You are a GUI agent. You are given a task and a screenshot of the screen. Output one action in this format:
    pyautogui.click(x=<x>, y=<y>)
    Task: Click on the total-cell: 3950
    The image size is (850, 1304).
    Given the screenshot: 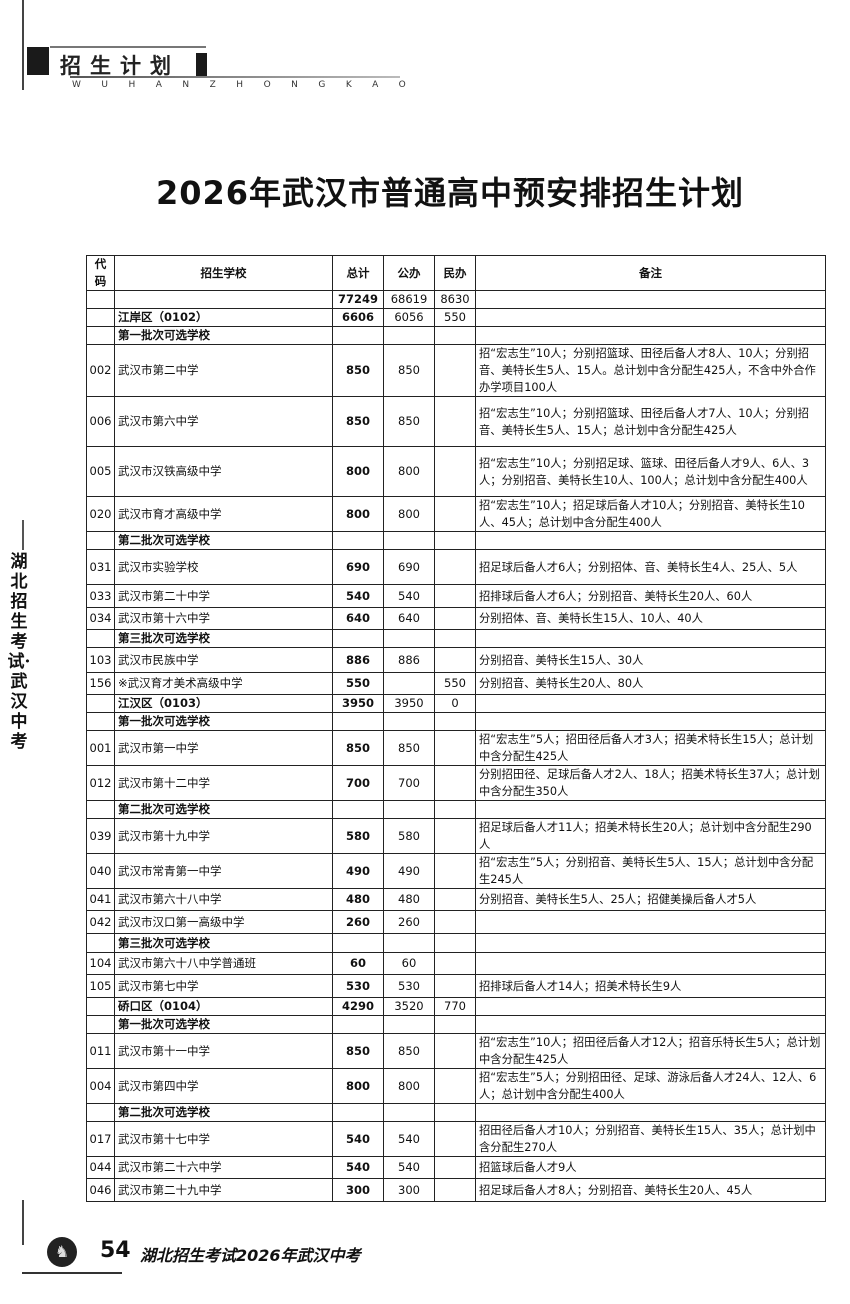 What is the action you would take?
    pyautogui.click(x=358, y=703)
    